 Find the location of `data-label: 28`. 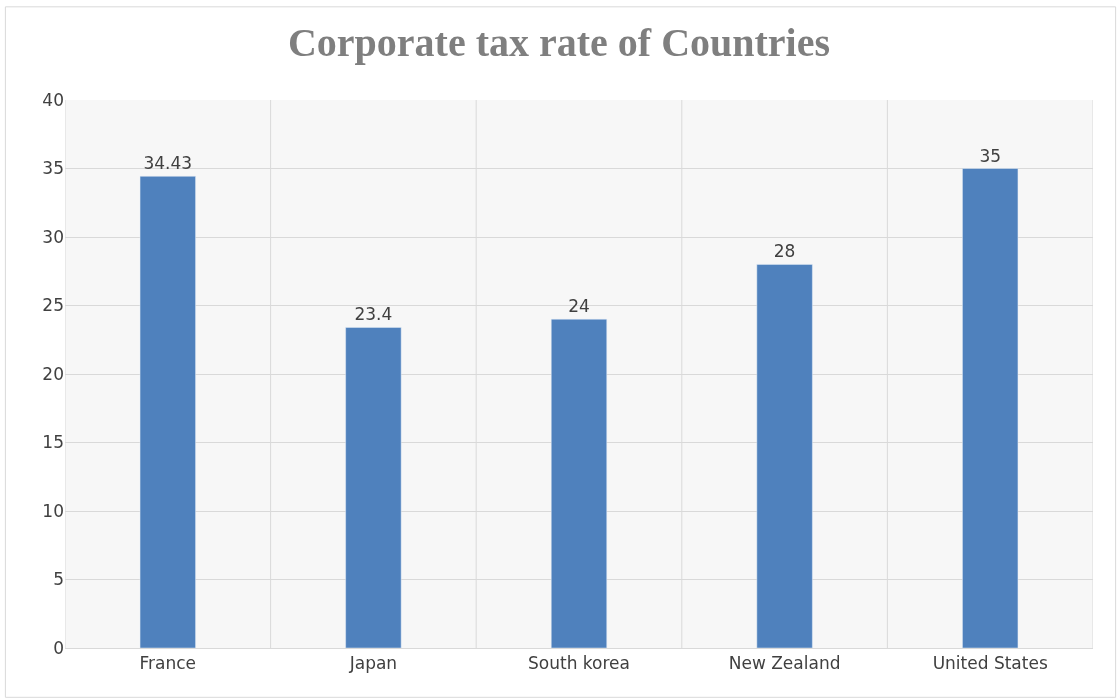

data-label: 28 is located at coordinates (784, 251).